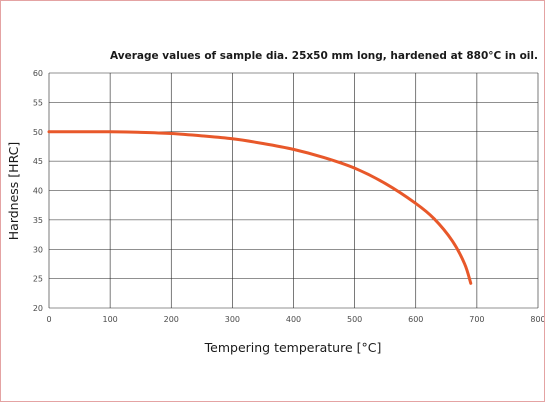 Image resolution: width=545 pixels, height=402 pixels. What do you see at coordinates (171, 319) in the screenshot?
I see `x-tick-label: 200` at bounding box center [171, 319].